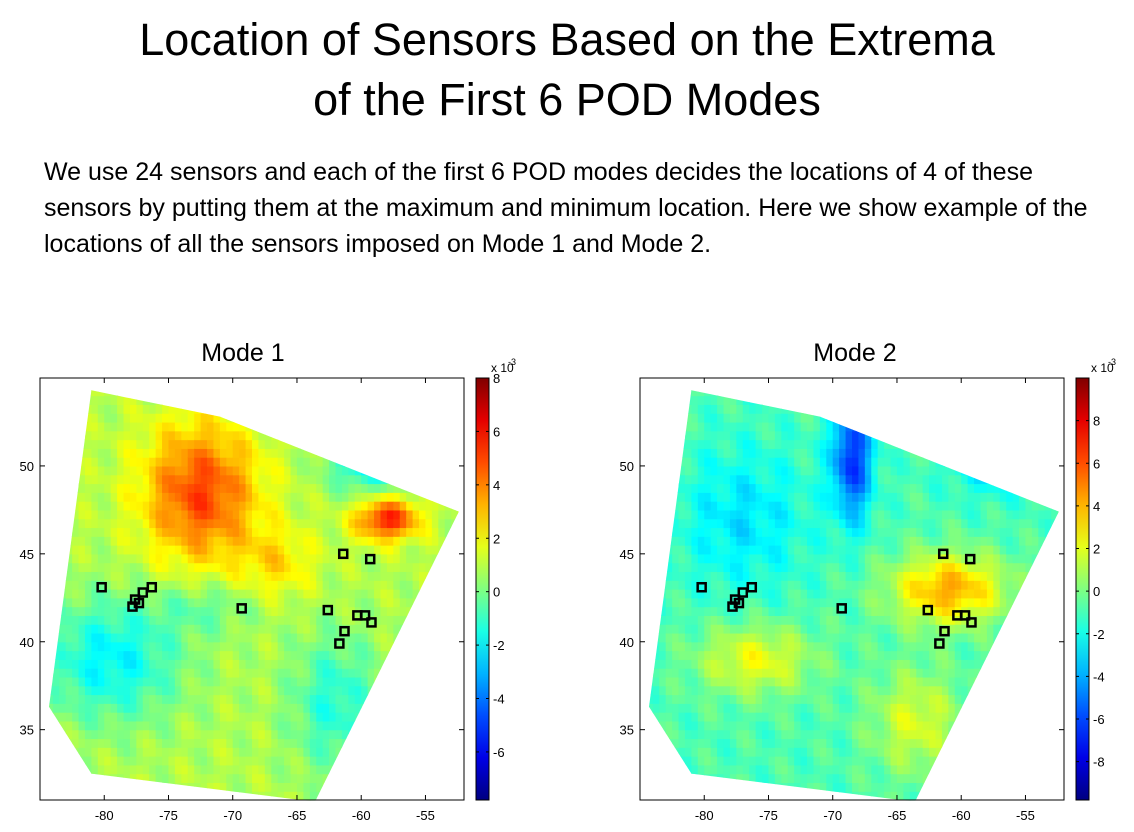 This screenshot has height=832, width=1134. What do you see at coordinates (1099, 762) in the screenshot?
I see `colorbar-tick-label: -8` at bounding box center [1099, 762].